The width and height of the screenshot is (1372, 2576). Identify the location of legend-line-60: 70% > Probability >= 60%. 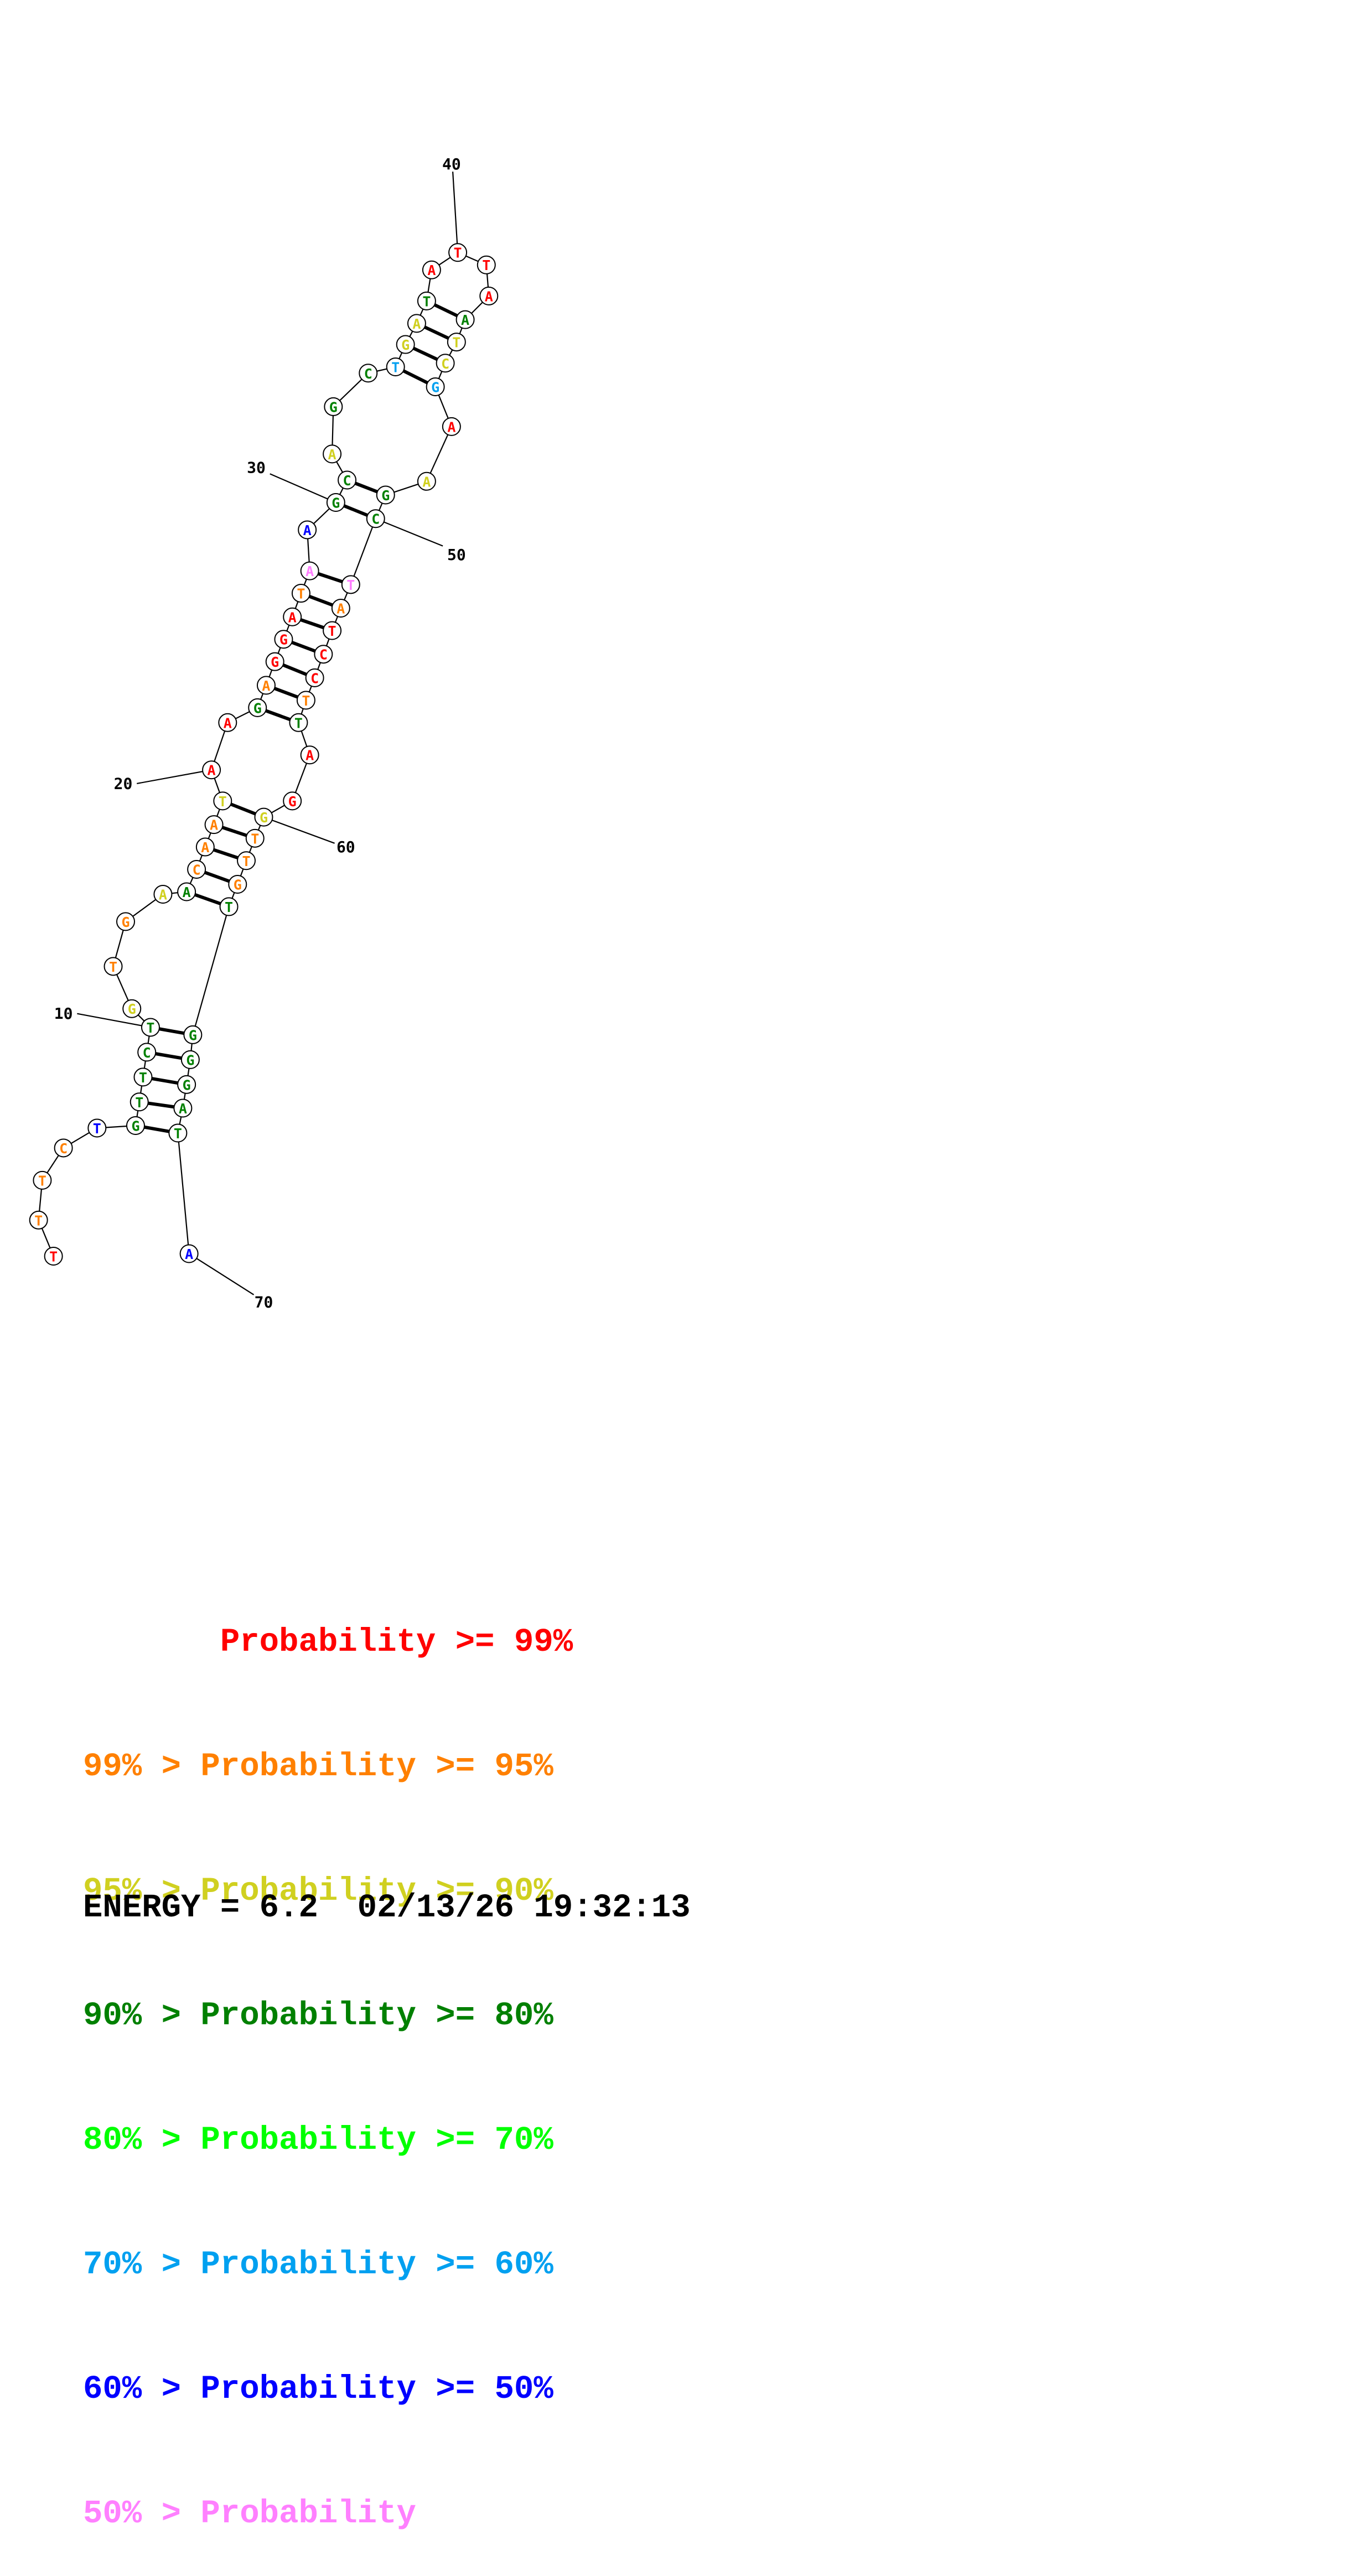
(318, 2264).